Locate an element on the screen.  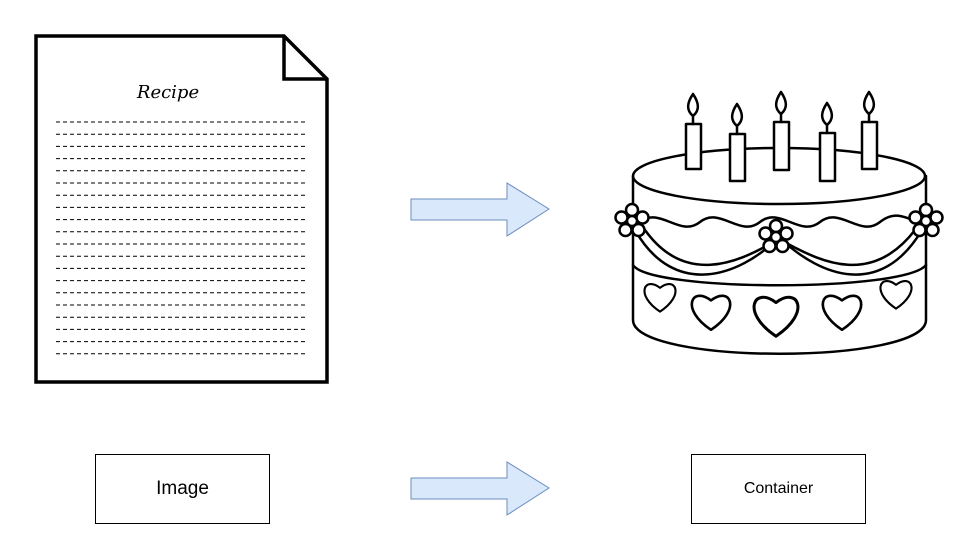
image-label: Image is located at coordinates (182, 488).